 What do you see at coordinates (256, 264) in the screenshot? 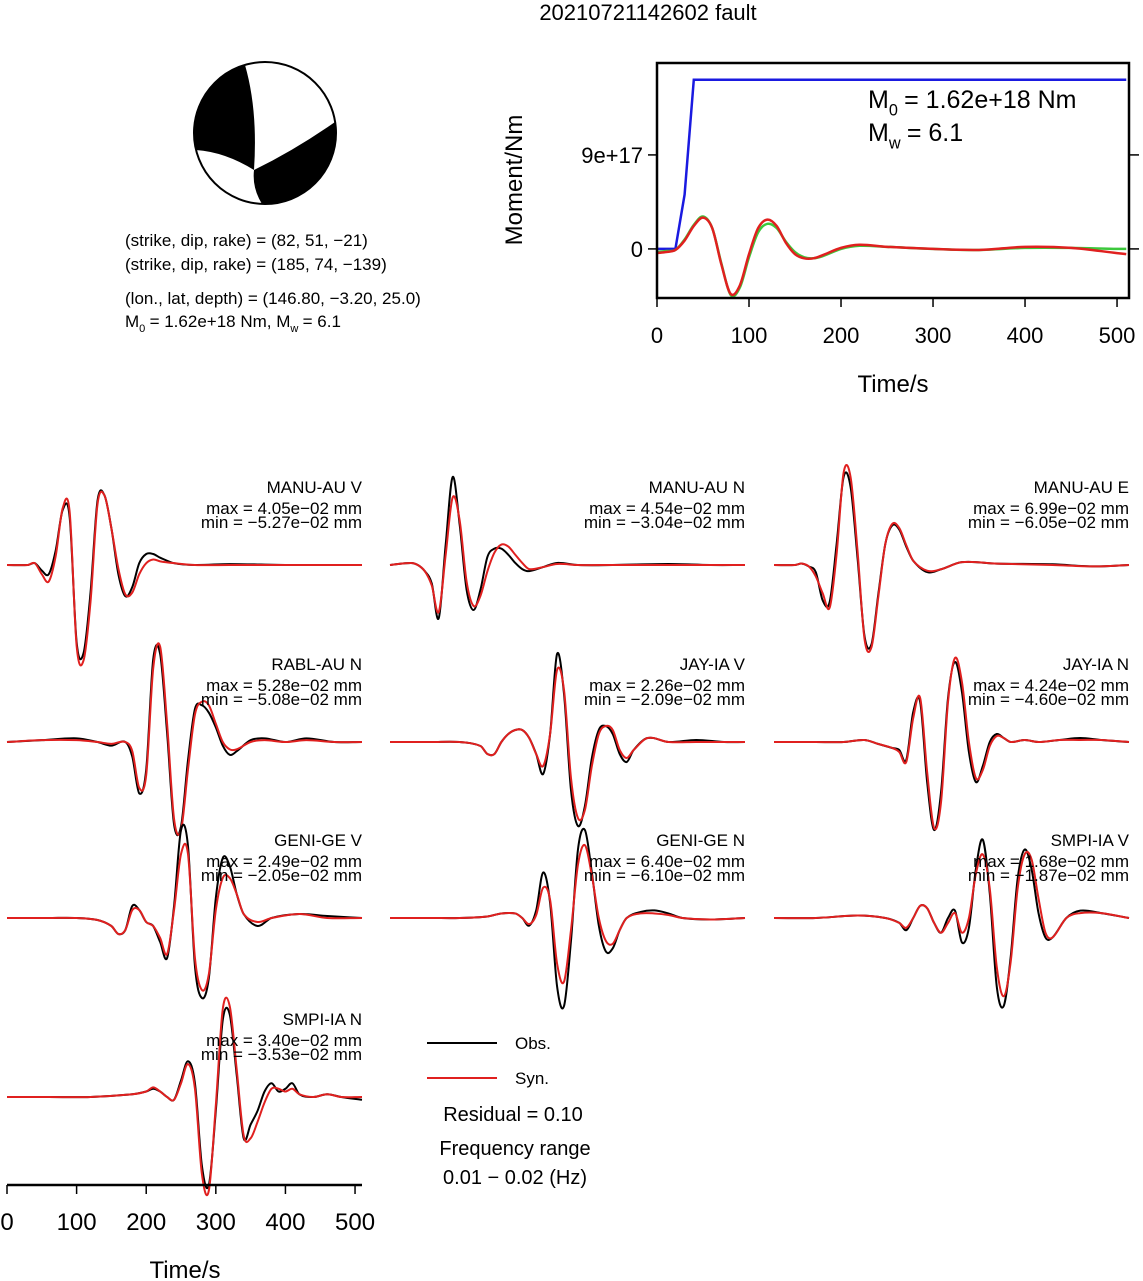
I see `nodal-plane: (strike, dip, rake) = (185, 74, −139)` at bounding box center [256, 264].